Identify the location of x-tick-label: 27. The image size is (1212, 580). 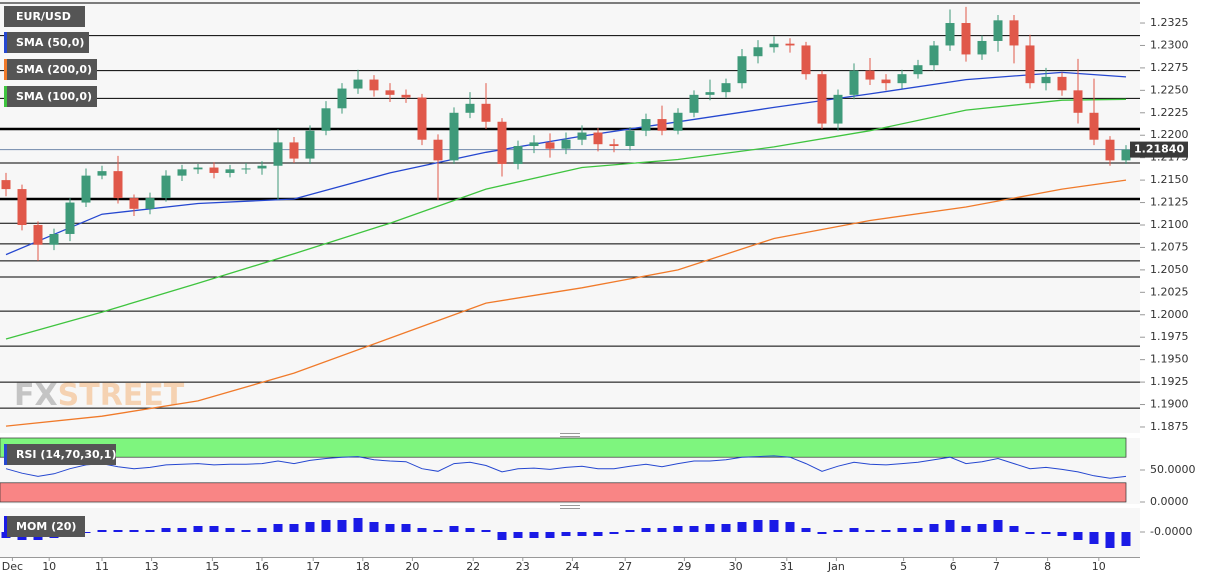
(625, 566).